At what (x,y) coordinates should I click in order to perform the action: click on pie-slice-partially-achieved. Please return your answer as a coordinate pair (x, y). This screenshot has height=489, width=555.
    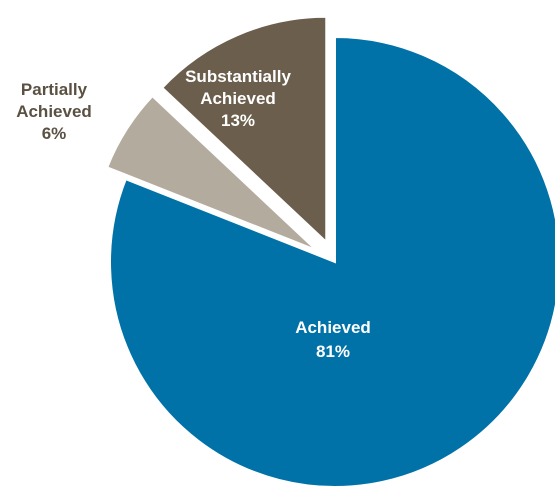
    Looking at the image, I should click on (211, 173).